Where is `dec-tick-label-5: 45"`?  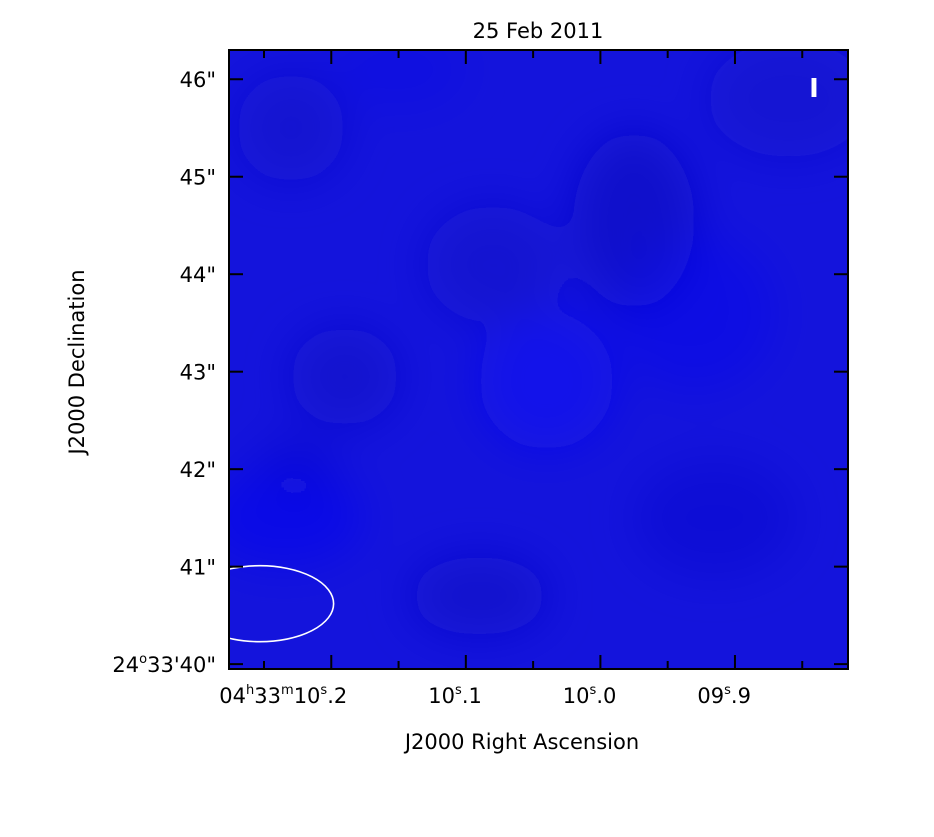 dec-tick-label-5: 45" is located at coordinates (198, 178).